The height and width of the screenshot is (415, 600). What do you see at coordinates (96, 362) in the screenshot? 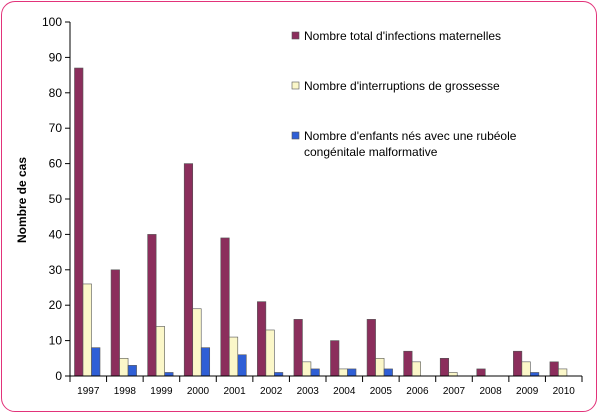
I see `bar-series-3-1997` at bounding box center [96, 362].